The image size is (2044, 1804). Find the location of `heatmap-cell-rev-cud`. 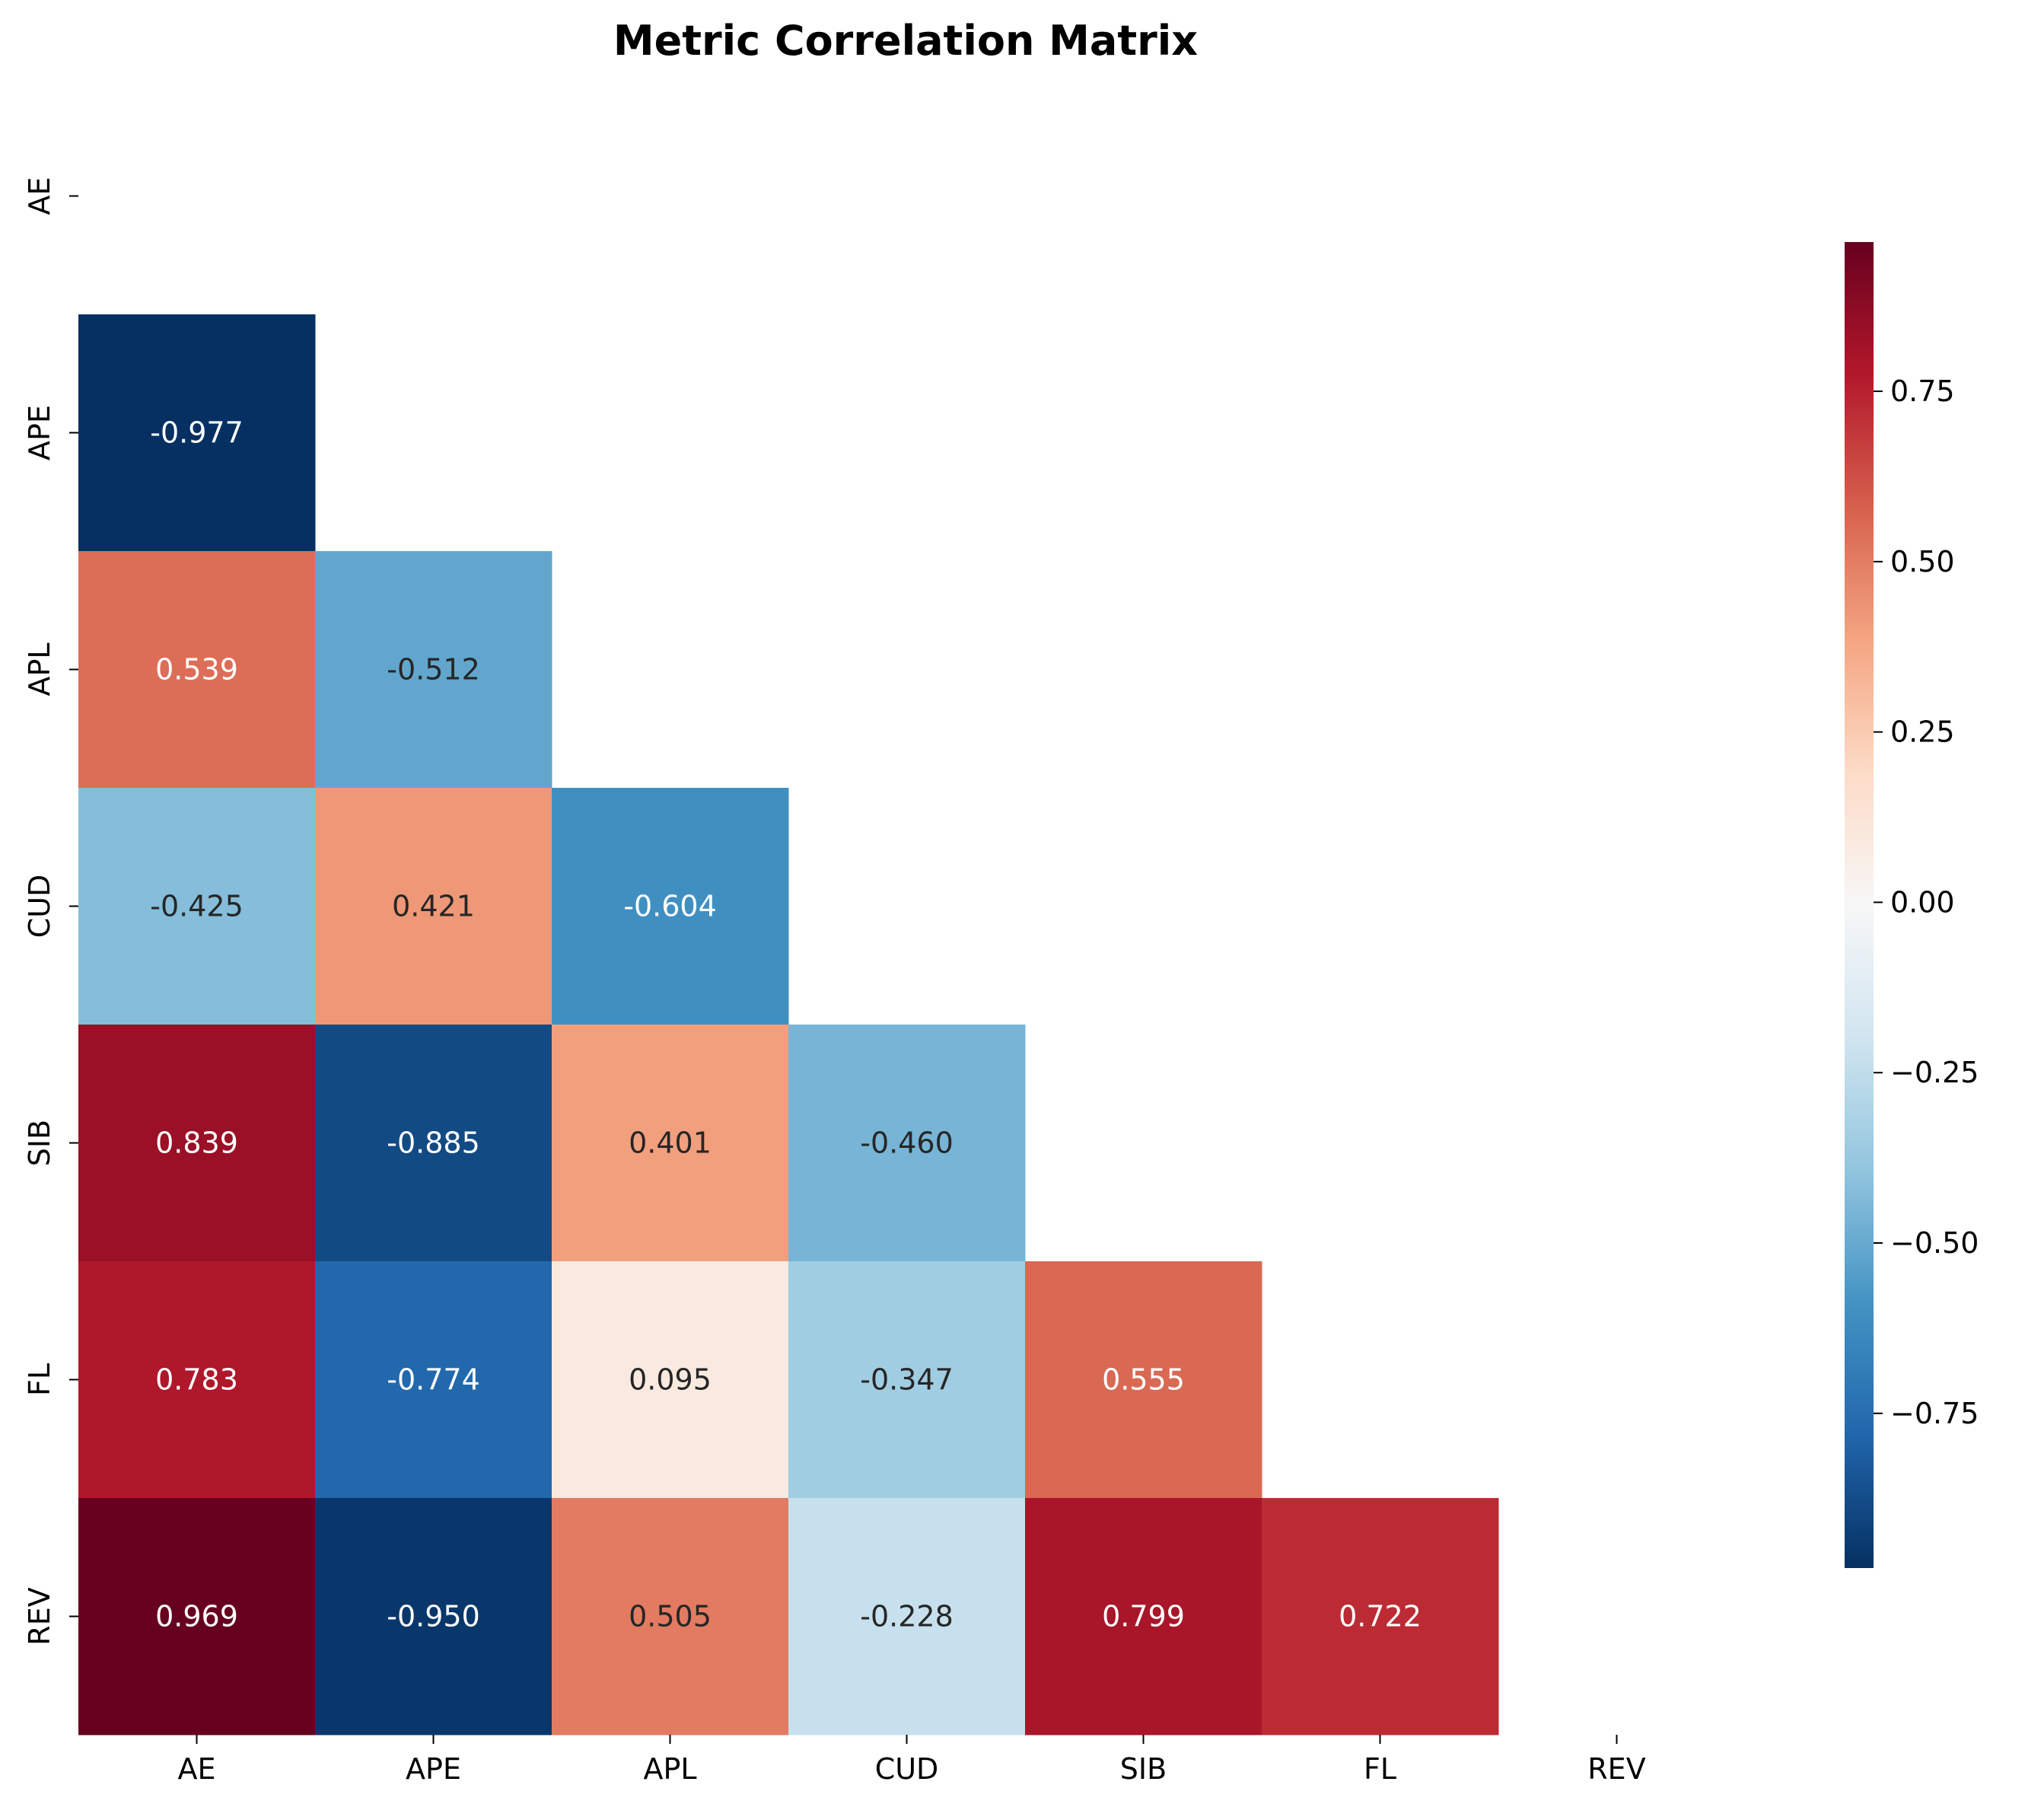

heatmap-cell-rev-cud is located at coordinates (907, 1616).